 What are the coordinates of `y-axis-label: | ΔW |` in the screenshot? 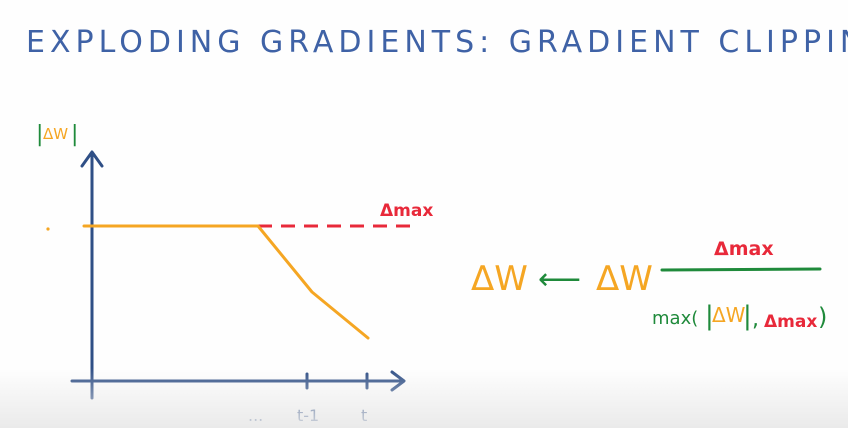 It's located at (57, 134).